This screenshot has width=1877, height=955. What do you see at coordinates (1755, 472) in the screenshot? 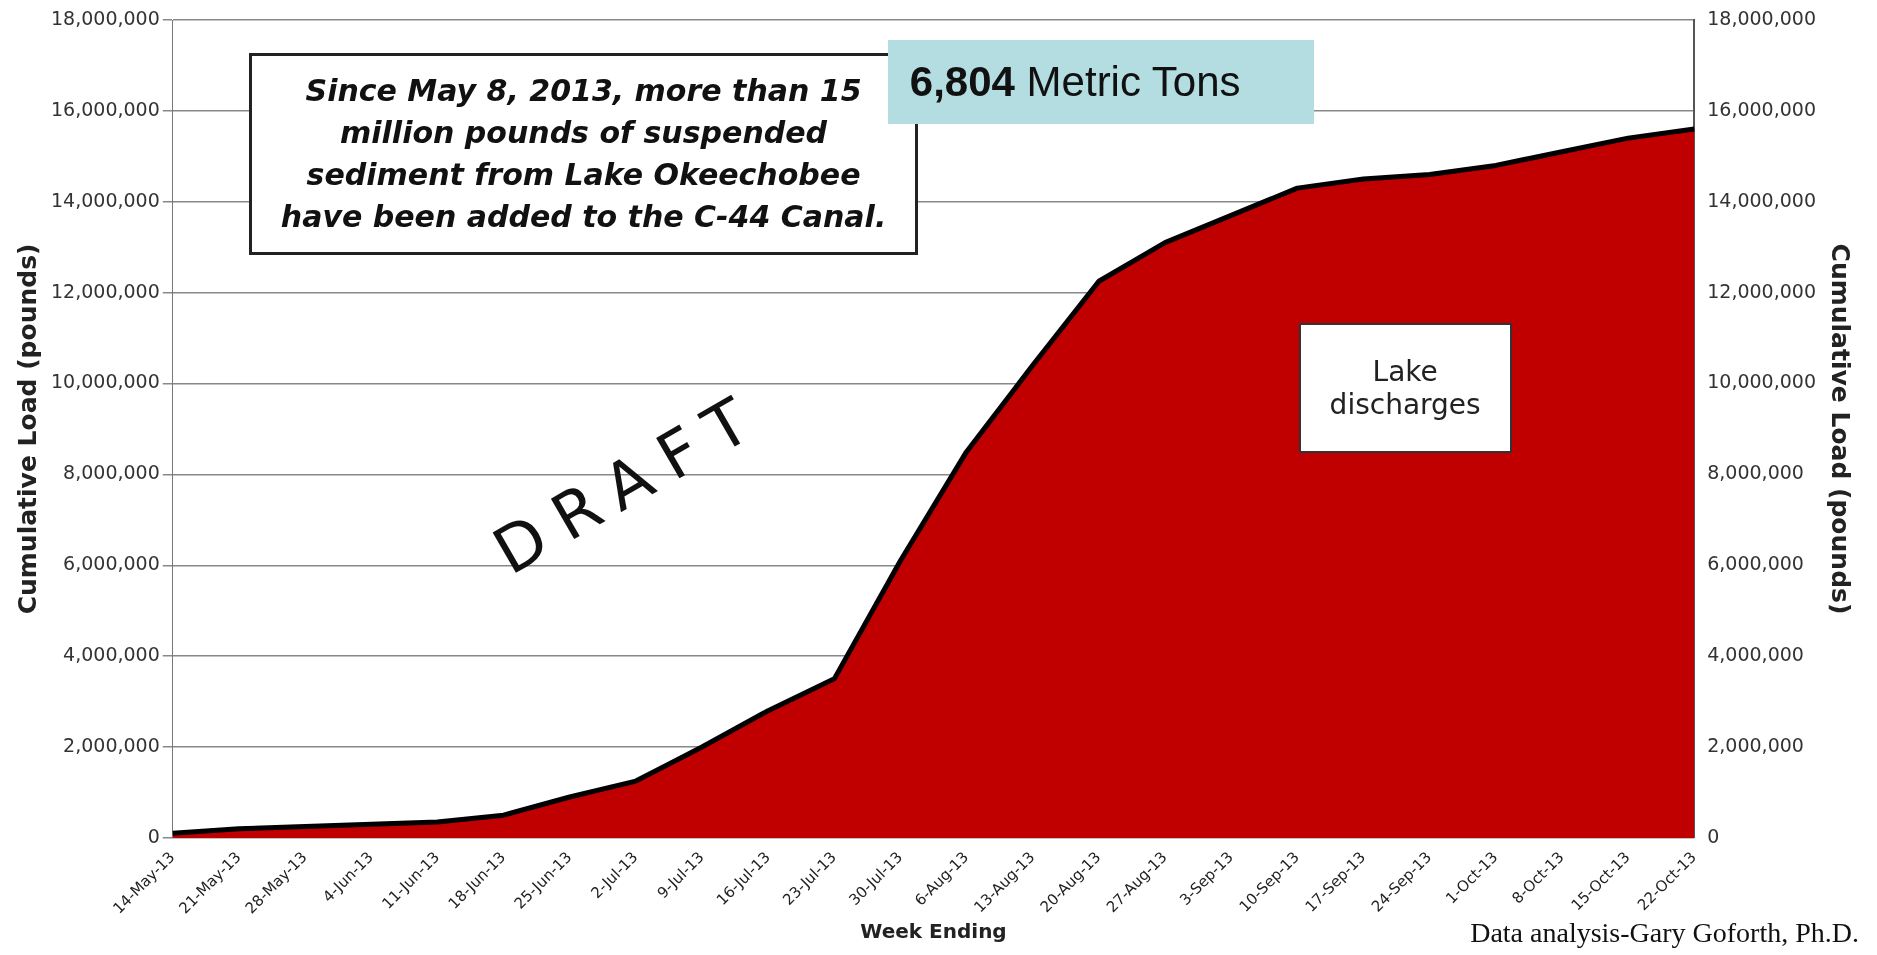
I see `y2-tick-label: 8,000,000` at bounding box center [1755, 472].